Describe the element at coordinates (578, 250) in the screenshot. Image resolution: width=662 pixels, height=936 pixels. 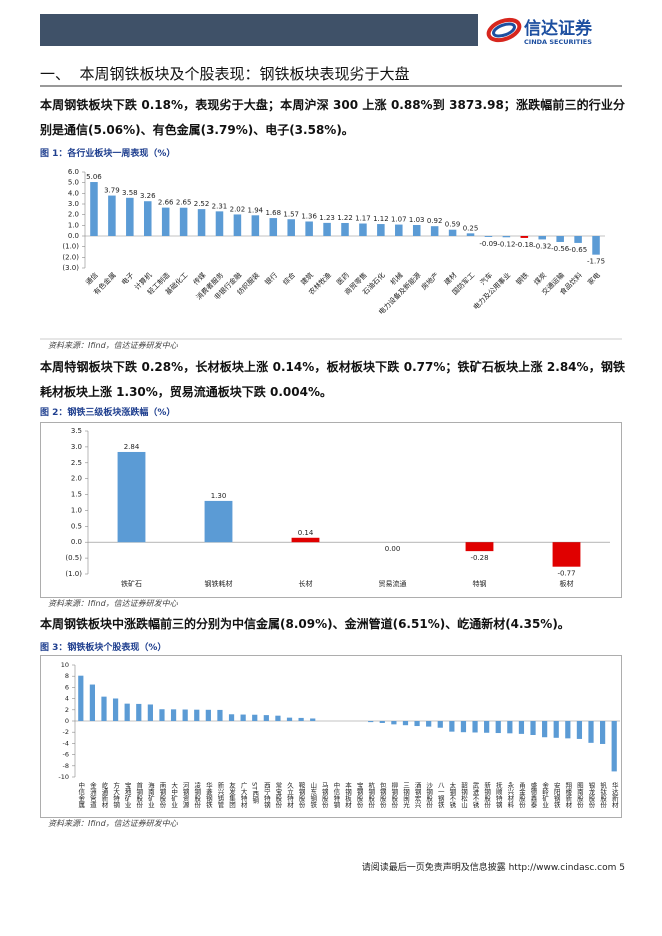
I see `data-label: -0.65` at that location.